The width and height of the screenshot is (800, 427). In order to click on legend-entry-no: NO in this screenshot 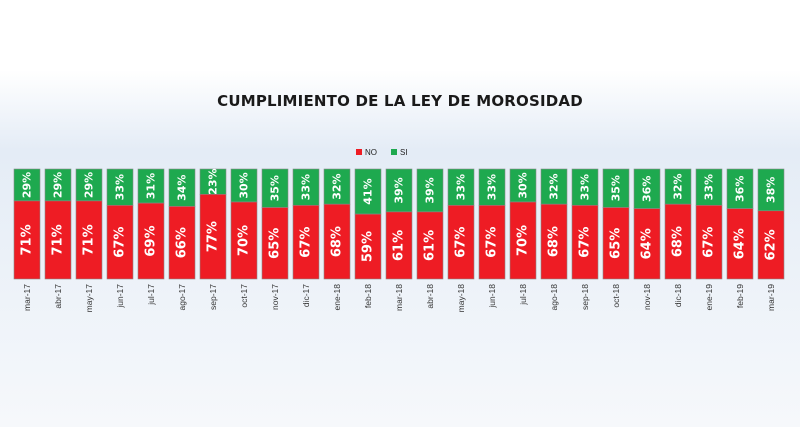, I will do `click(366, 152)`.